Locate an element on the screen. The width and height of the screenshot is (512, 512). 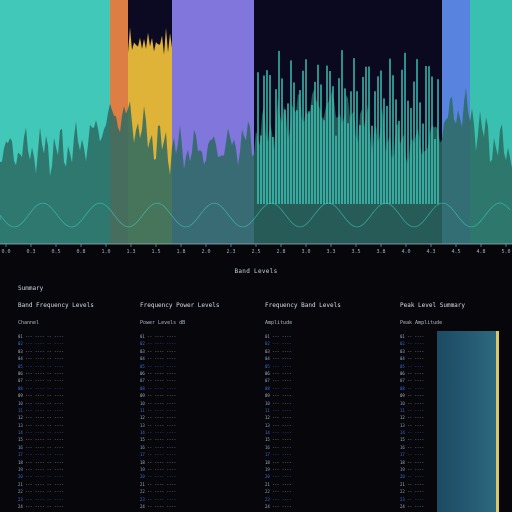
table-row: 24 --- ---- is located at coordinates (278, 506).